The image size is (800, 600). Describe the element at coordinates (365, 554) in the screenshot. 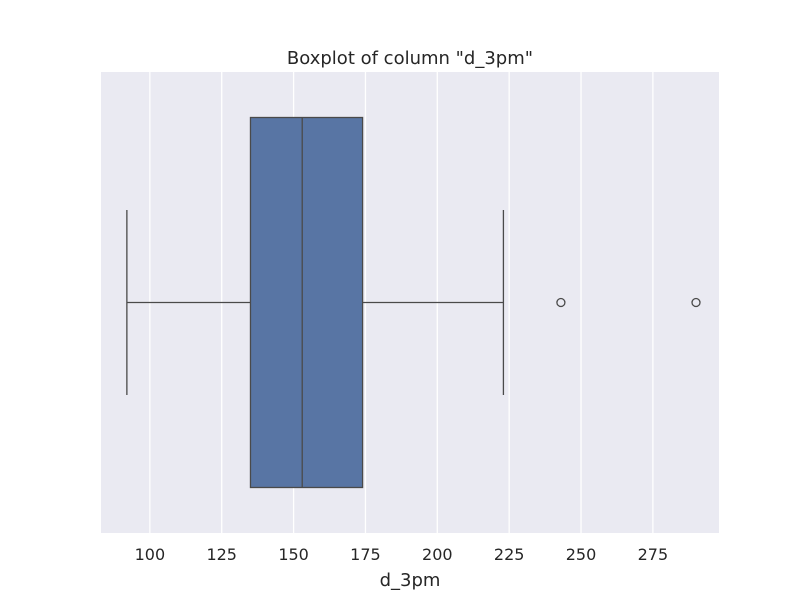

I see `x-tick-label: 175` at that location.